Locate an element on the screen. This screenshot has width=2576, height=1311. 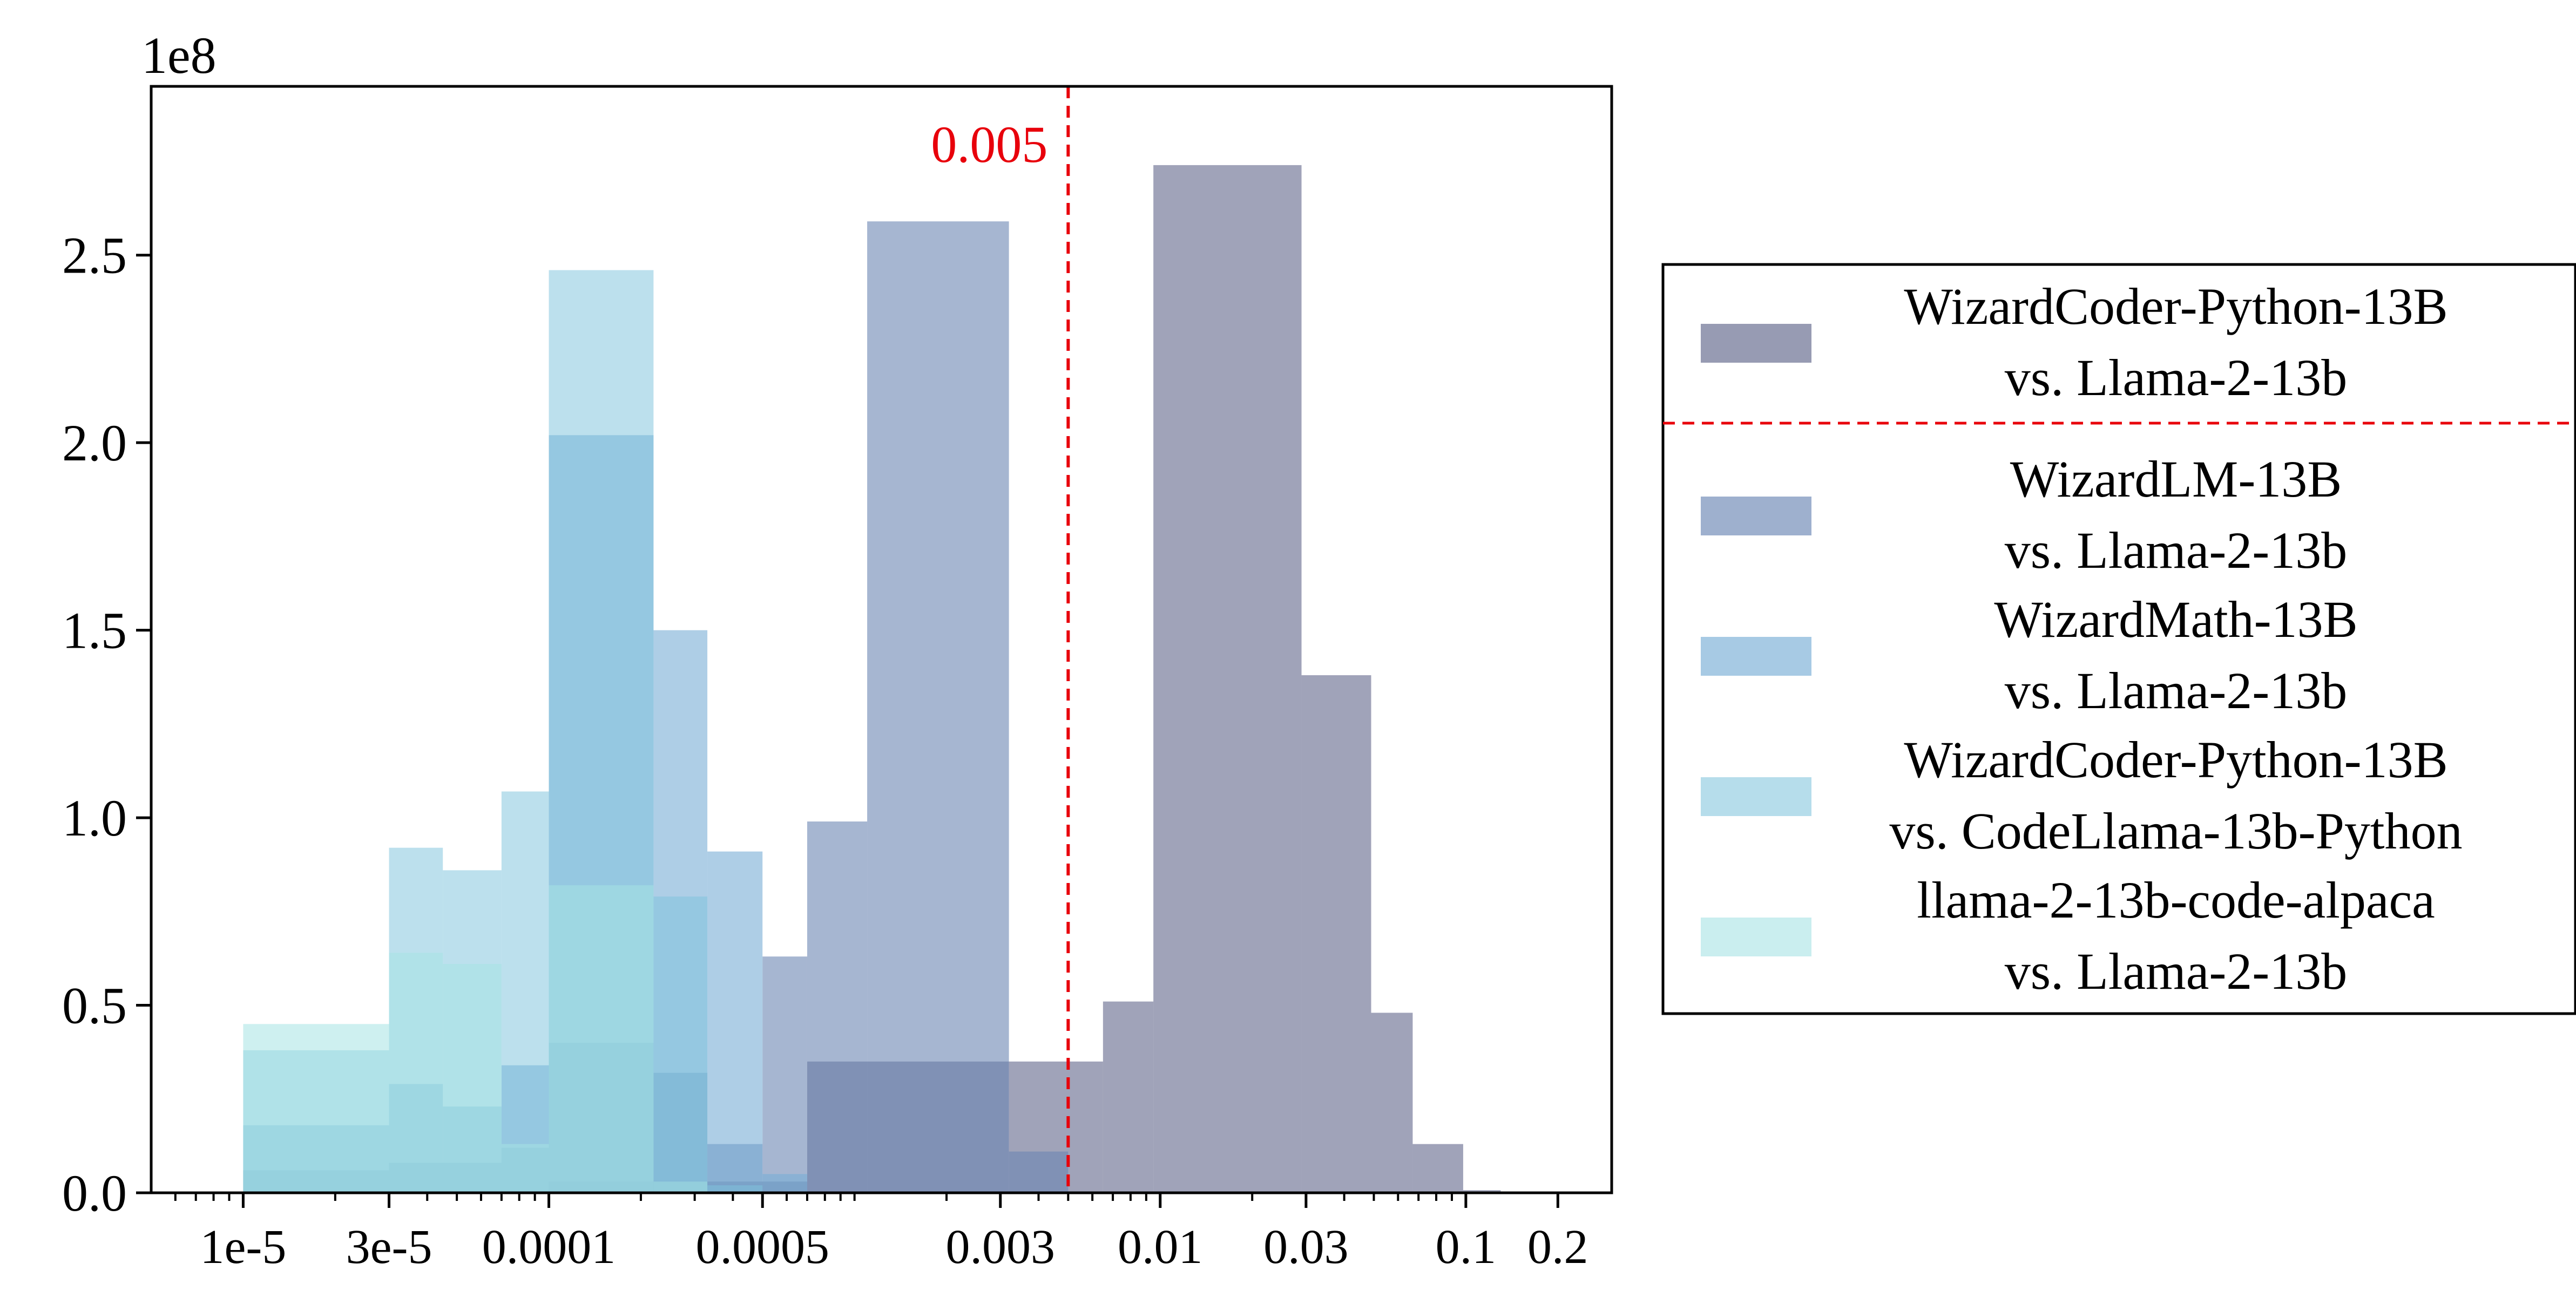
x-tick-label: 0.2 is located at coordinates (1558, 1247).